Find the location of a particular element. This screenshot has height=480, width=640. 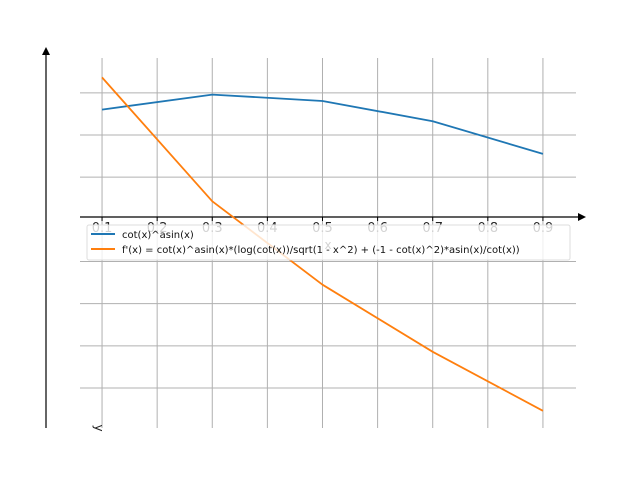

legend-box is located at coordinates (328, 242).